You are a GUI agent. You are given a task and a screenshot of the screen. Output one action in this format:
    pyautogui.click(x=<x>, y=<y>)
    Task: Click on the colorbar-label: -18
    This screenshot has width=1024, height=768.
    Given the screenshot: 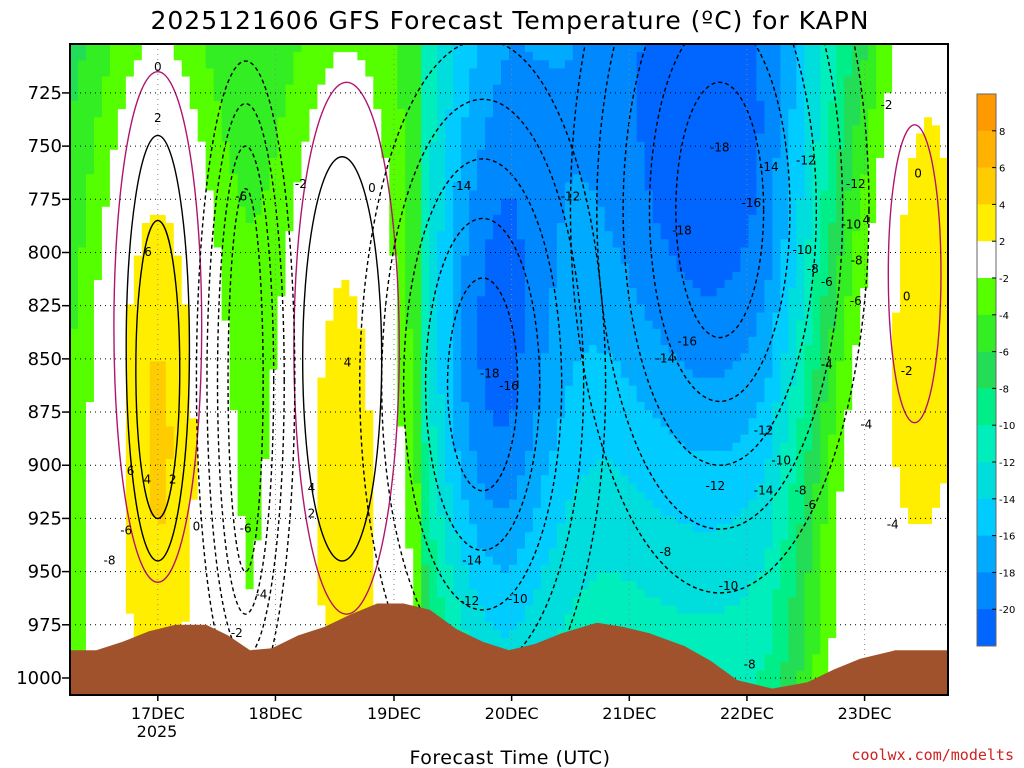 What is the action you would take?
    pyautogui.click(x=1007, y=573)
    